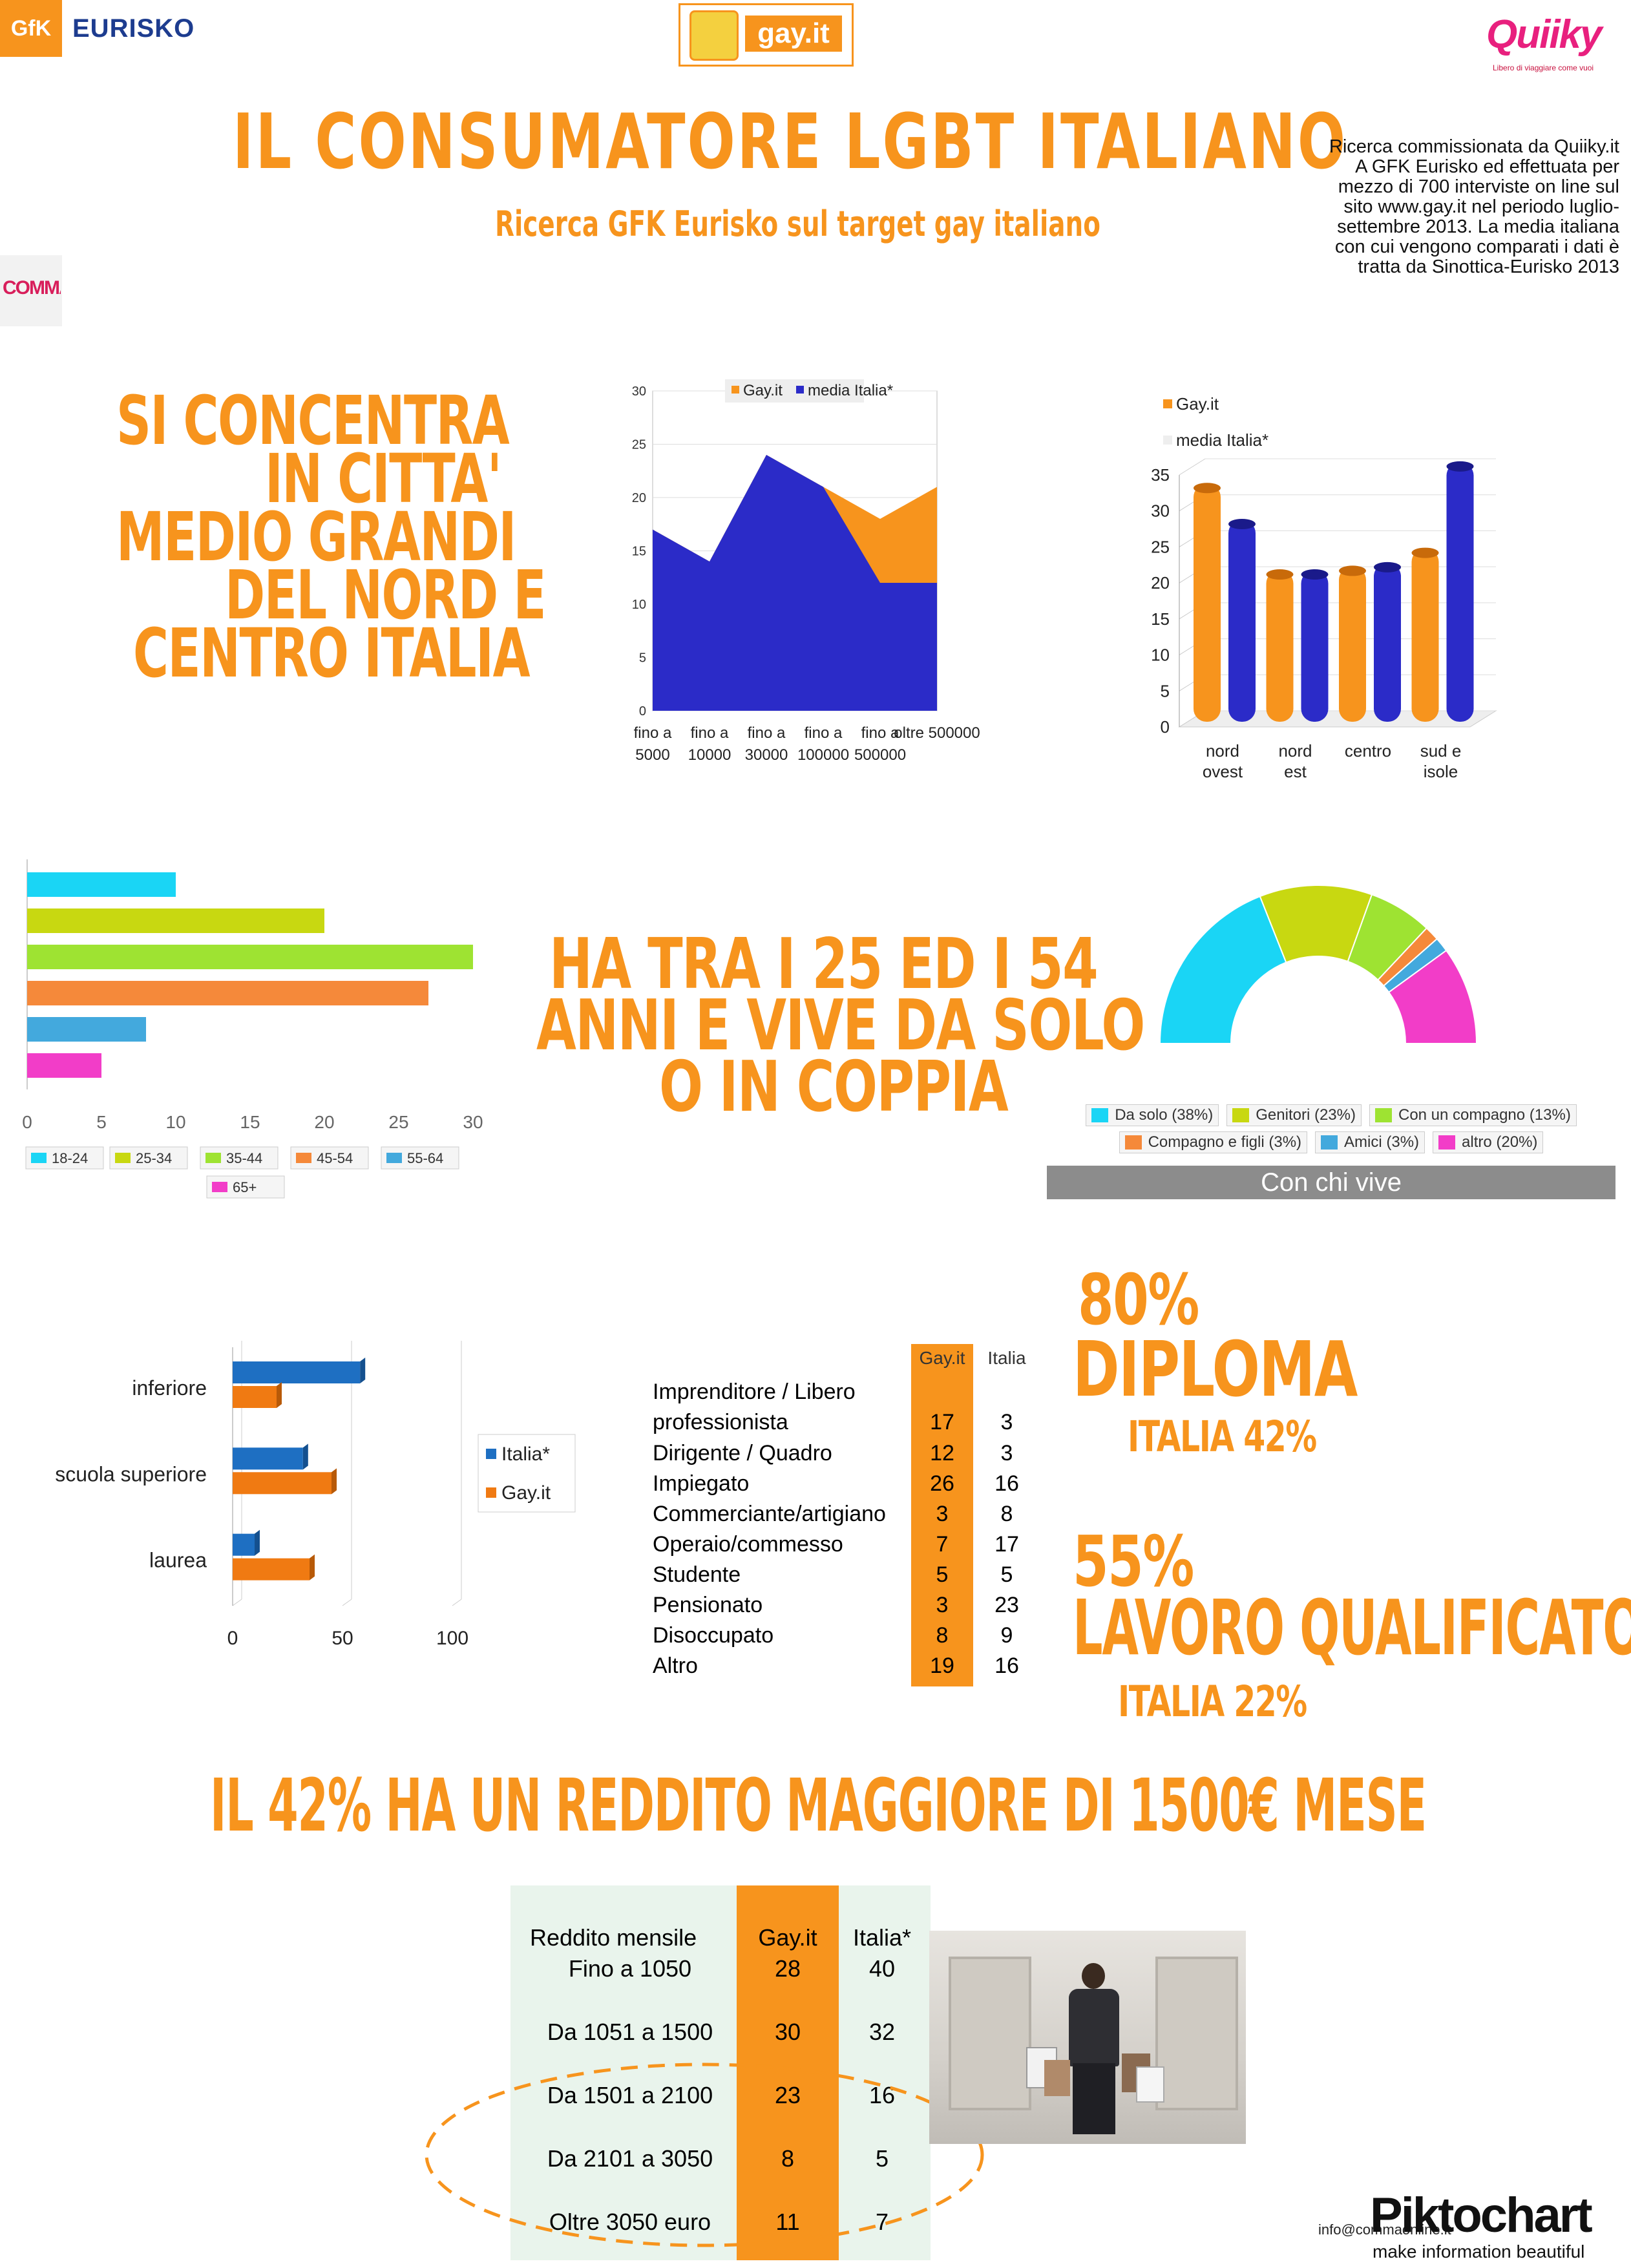 This screenshot has height=2268, width=1631. Describe the element at coordinates (252, 1029) in the screenshot. I see `bar-chart-eta: 0 5 10 15 20 25 30 18-24 25-34 35-44 45-54 55-64 65+` at that location.